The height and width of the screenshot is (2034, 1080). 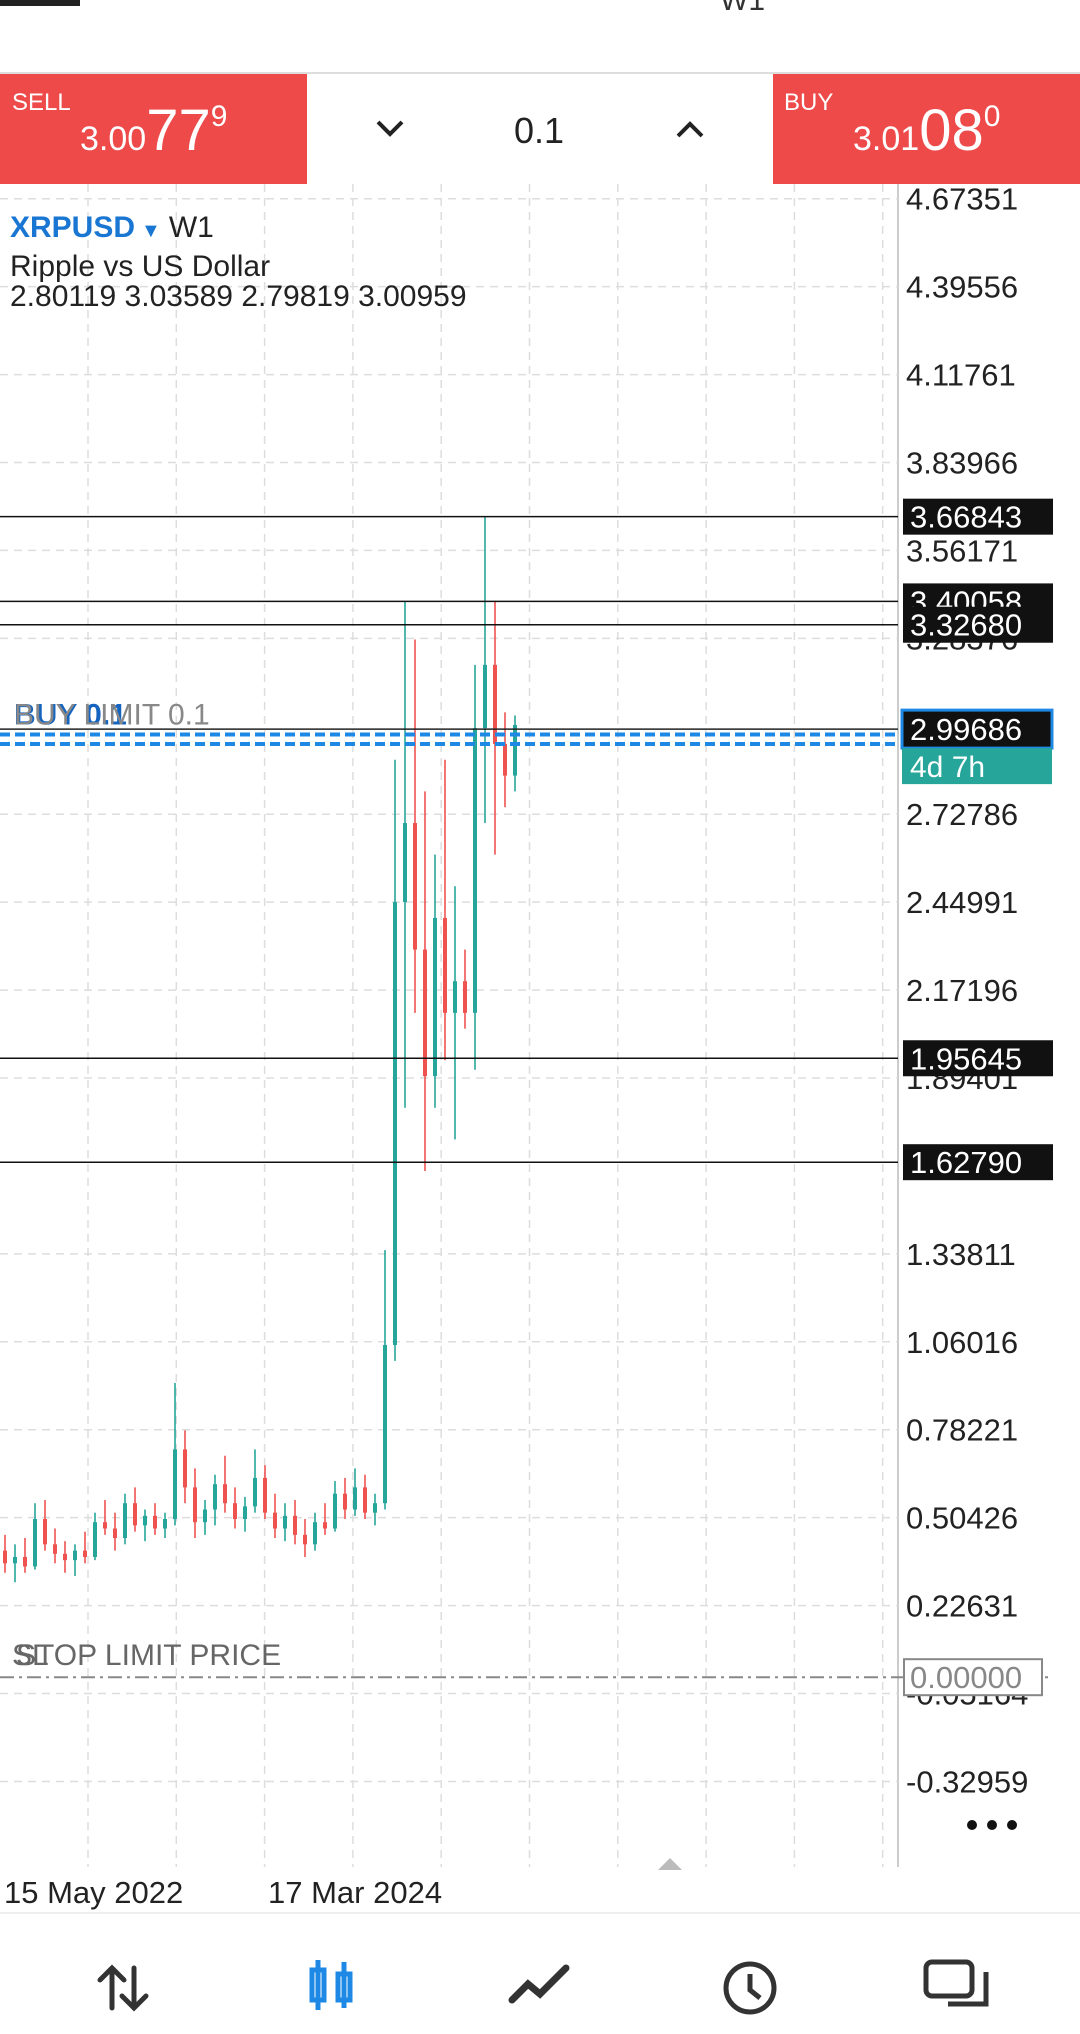 What do you see at coordinates (30, 1655) in the screenshot?
I see `sl-label: SL` at bounding box center [30, 1655].